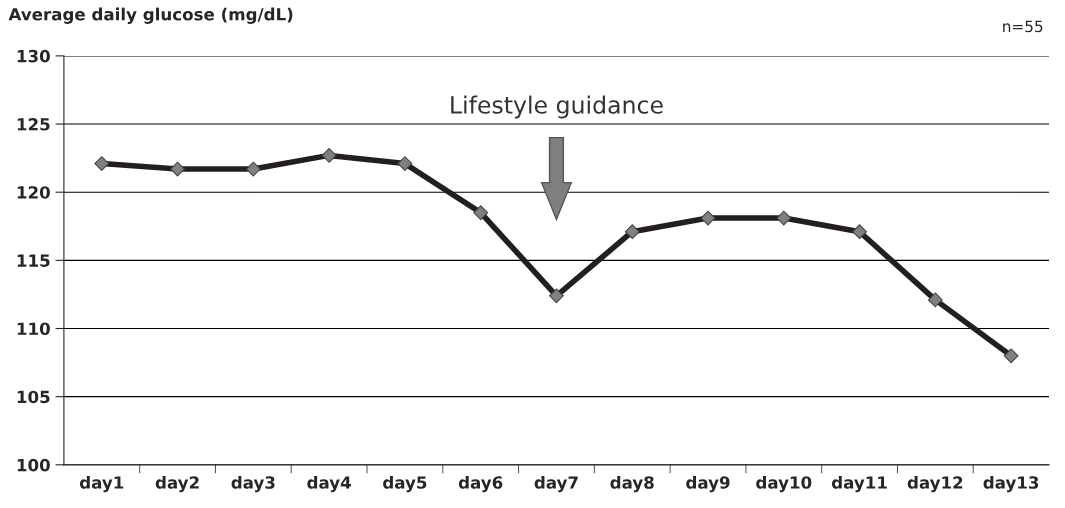 The width and height of the screenshot is (1065, 508). What do you see at coordinates (33, 192) in the screenshot?
I see `y-tick-label: 120` at bounding box center [33, 192].